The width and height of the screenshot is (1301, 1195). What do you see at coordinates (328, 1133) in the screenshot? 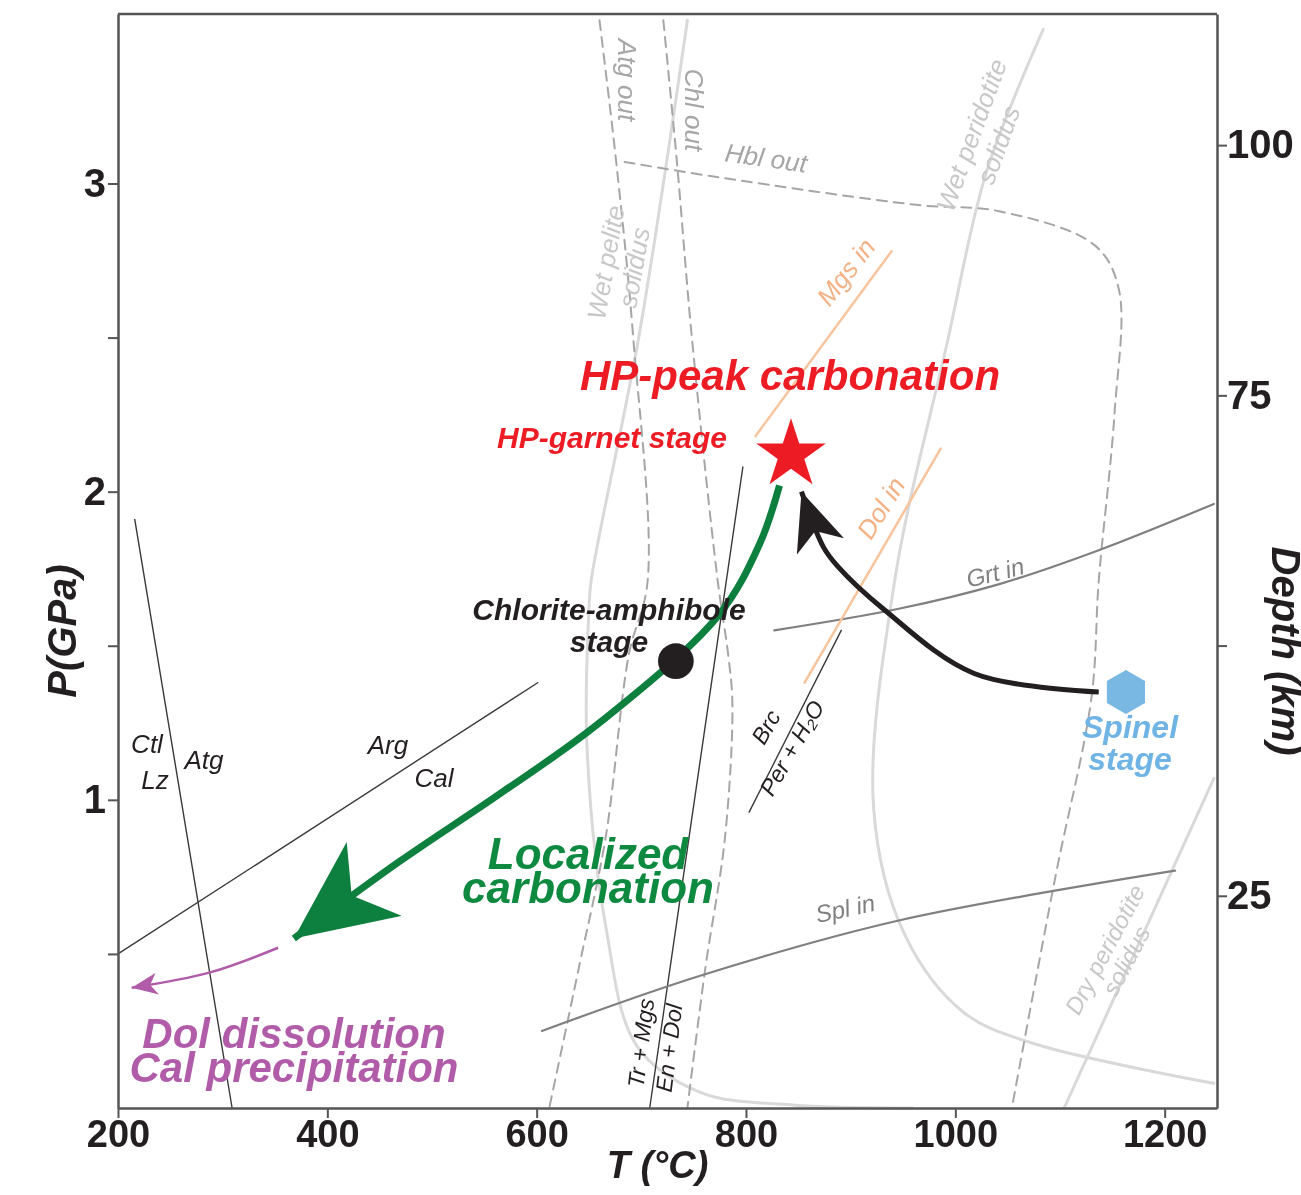
I see `x-tick-label: 400` at bounding box center [328, 1133].